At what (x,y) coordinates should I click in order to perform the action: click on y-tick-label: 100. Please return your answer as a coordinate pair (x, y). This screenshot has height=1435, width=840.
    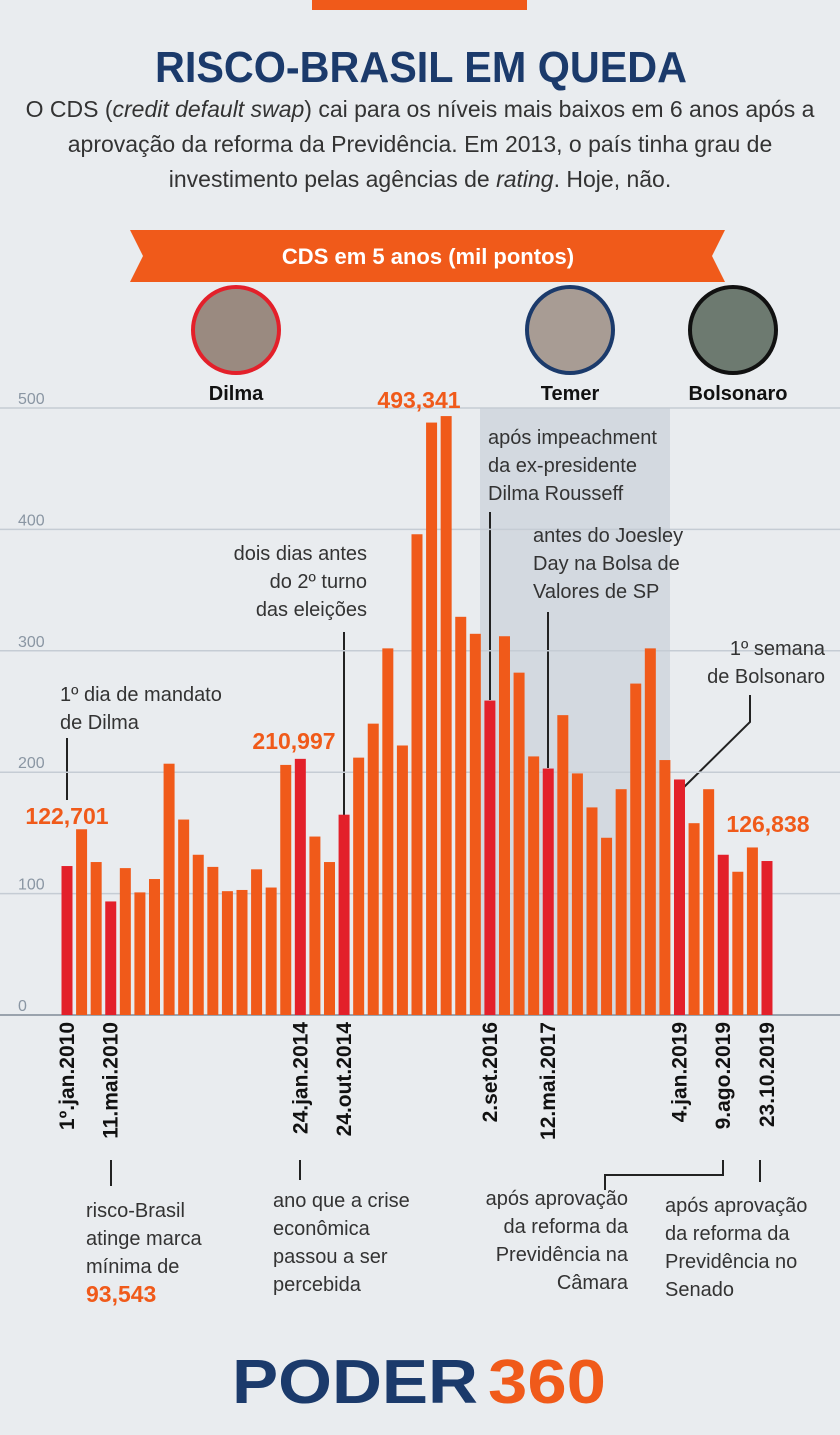
    Looking at the image, I should click on (31, 885).